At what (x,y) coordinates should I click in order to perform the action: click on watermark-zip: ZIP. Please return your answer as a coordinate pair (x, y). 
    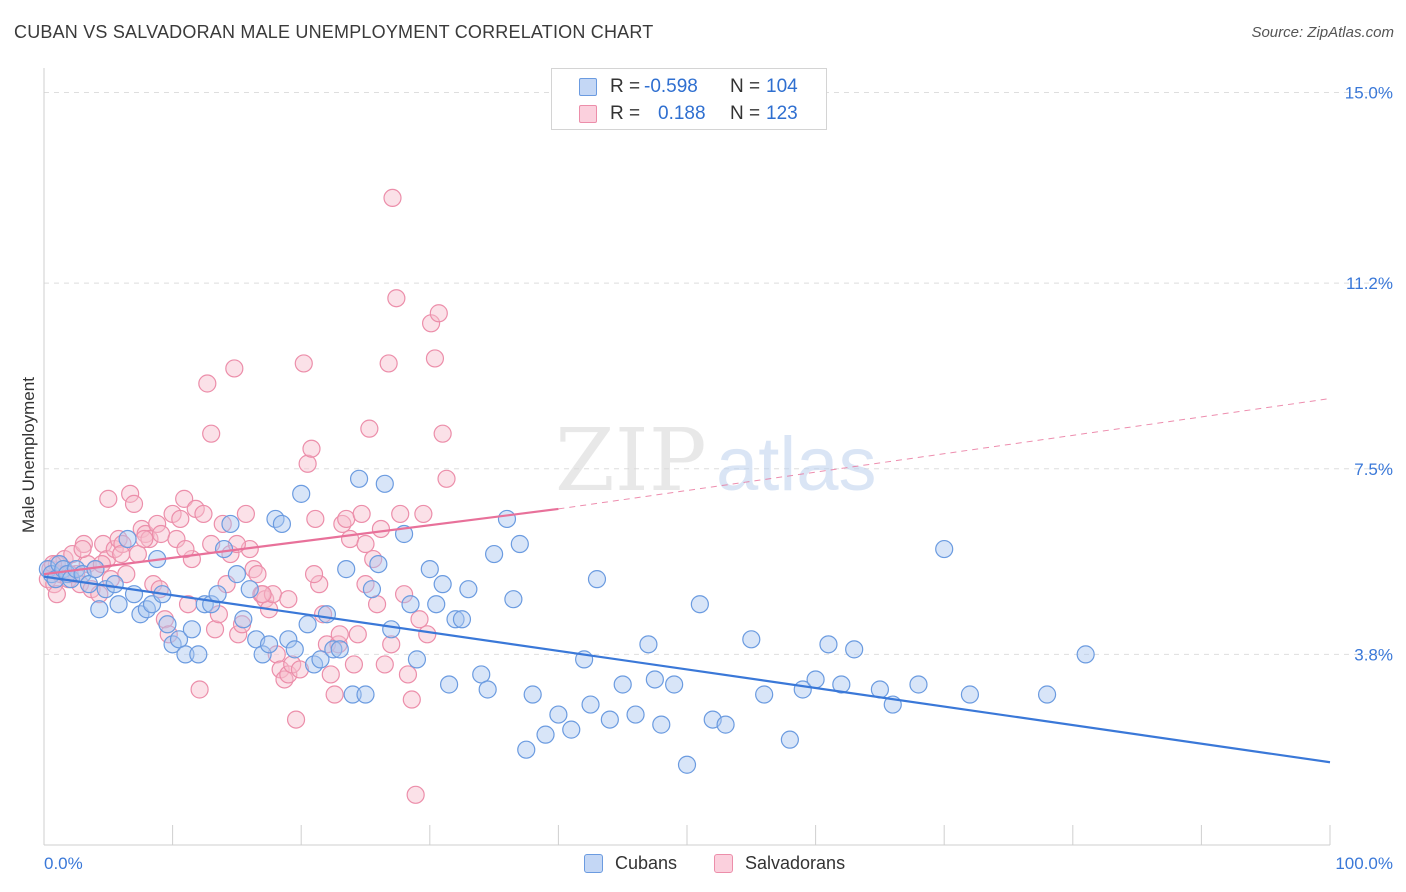
    Looking at the image, I should click on (631, 461).